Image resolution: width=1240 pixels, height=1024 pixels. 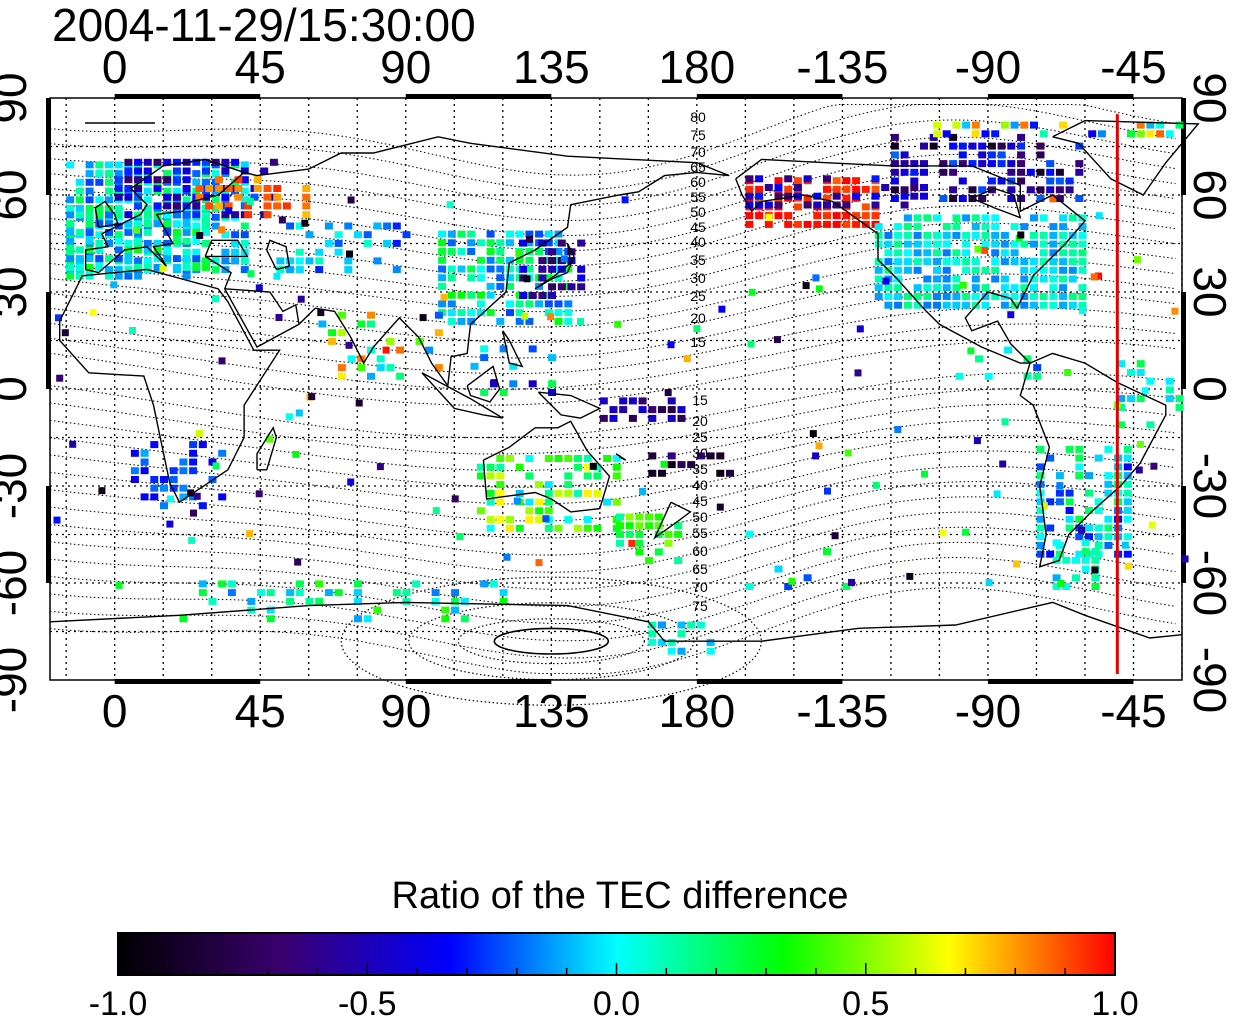 I want to click on colorbar-tick-label: 0.0, so click(x=616, y=1004).